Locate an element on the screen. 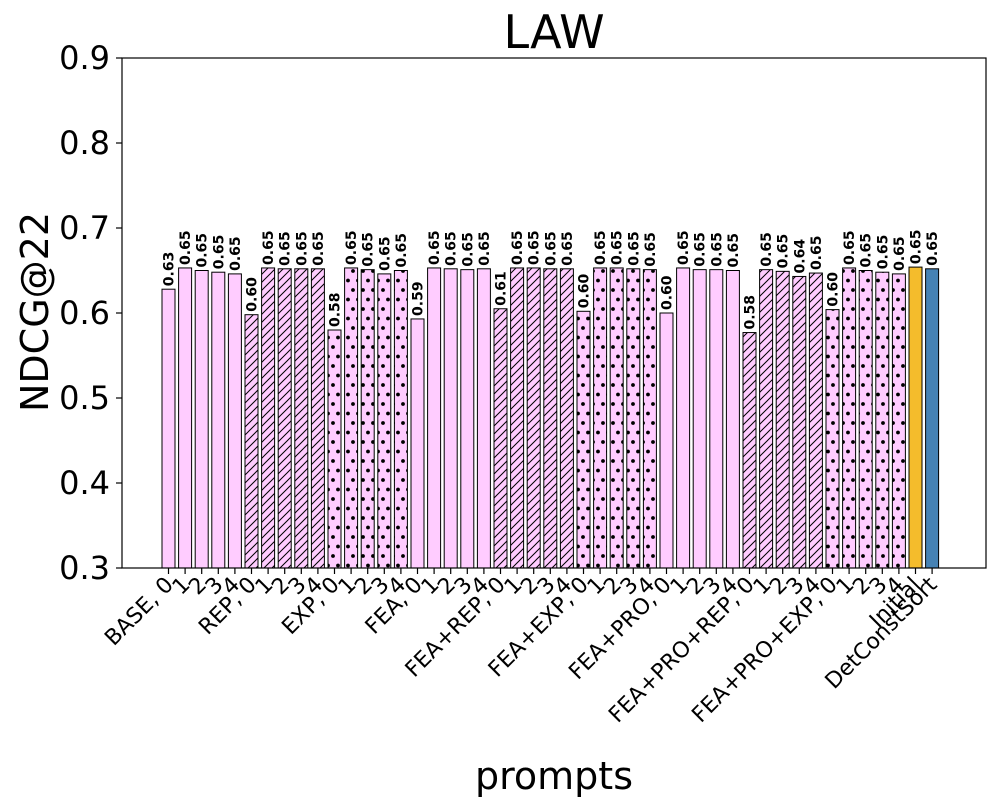 The width and height of the screenshot is (996, 808). bar-value-label: 0.63 is located at coordinates (170, 269).